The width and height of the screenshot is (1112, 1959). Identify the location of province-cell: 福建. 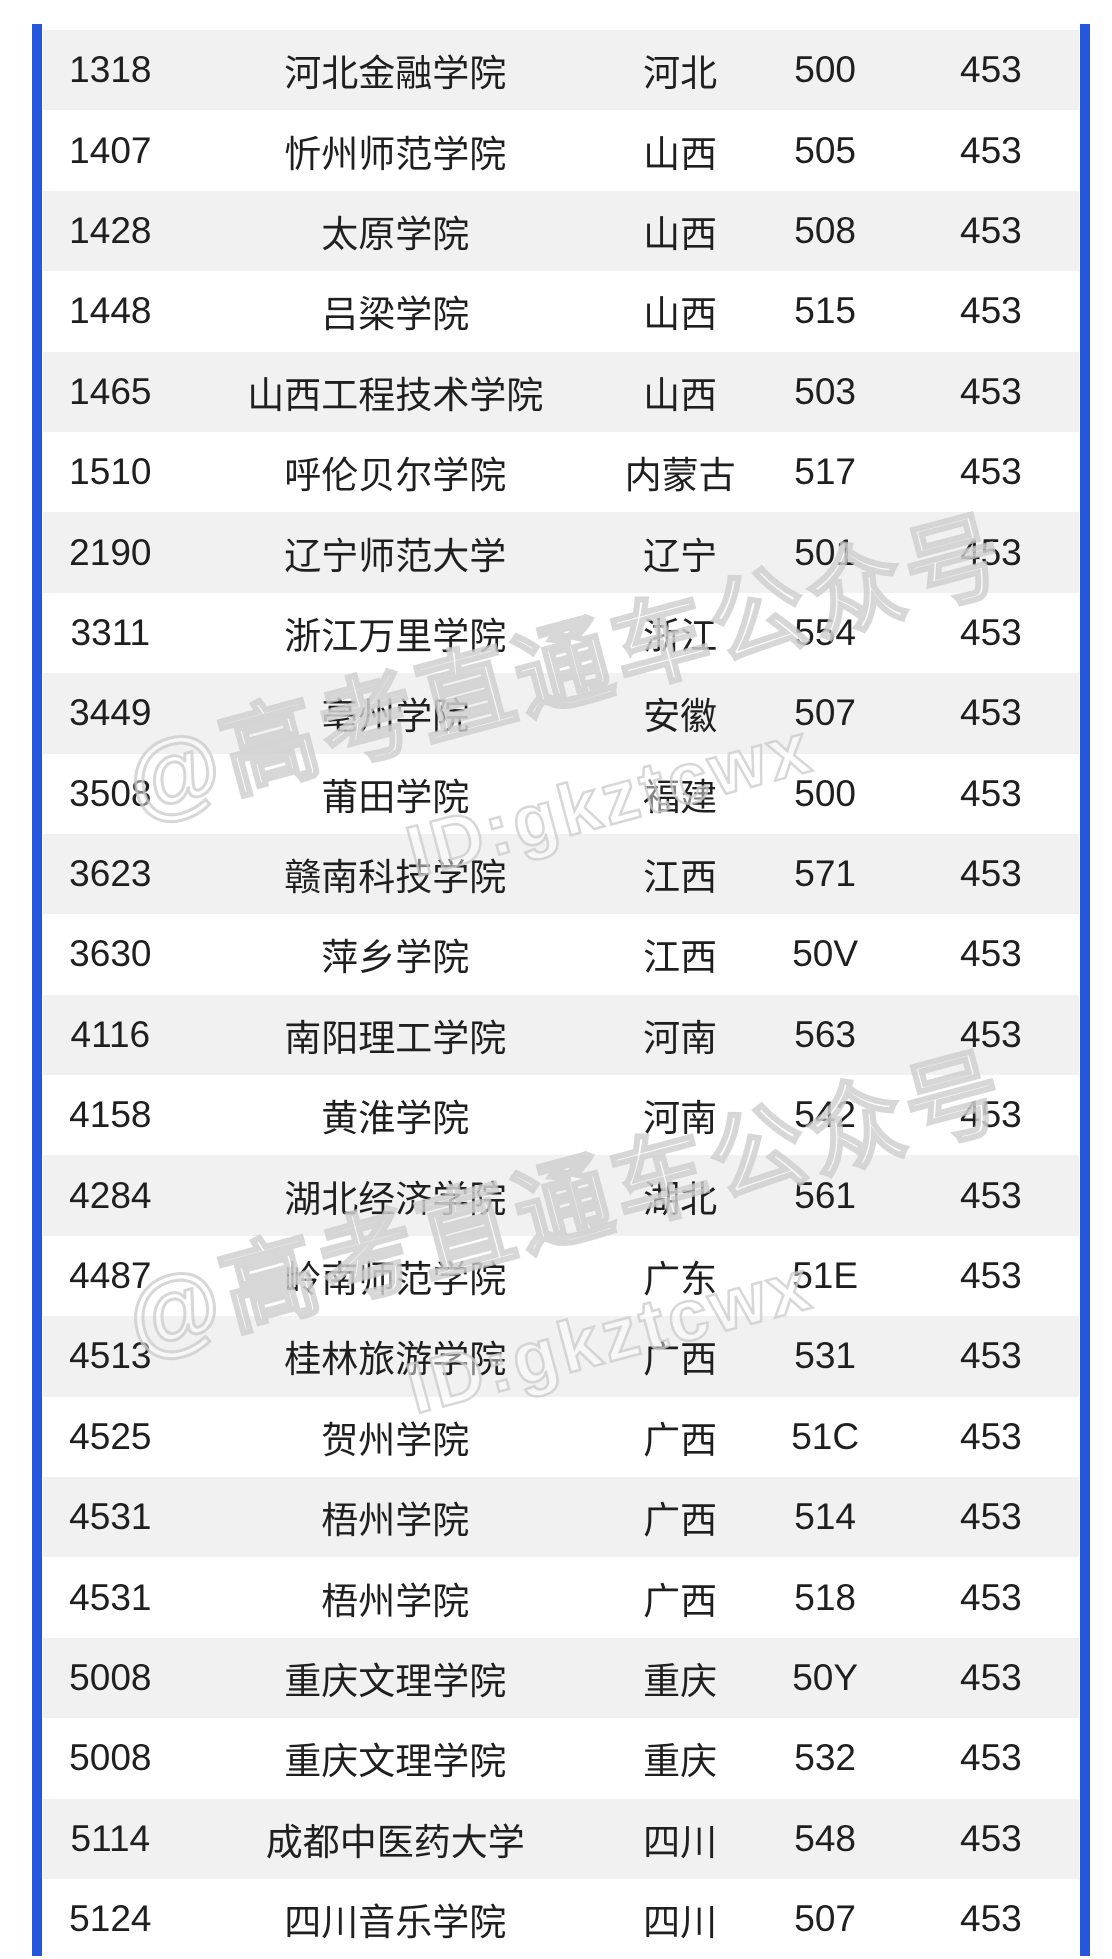
(680, 797).